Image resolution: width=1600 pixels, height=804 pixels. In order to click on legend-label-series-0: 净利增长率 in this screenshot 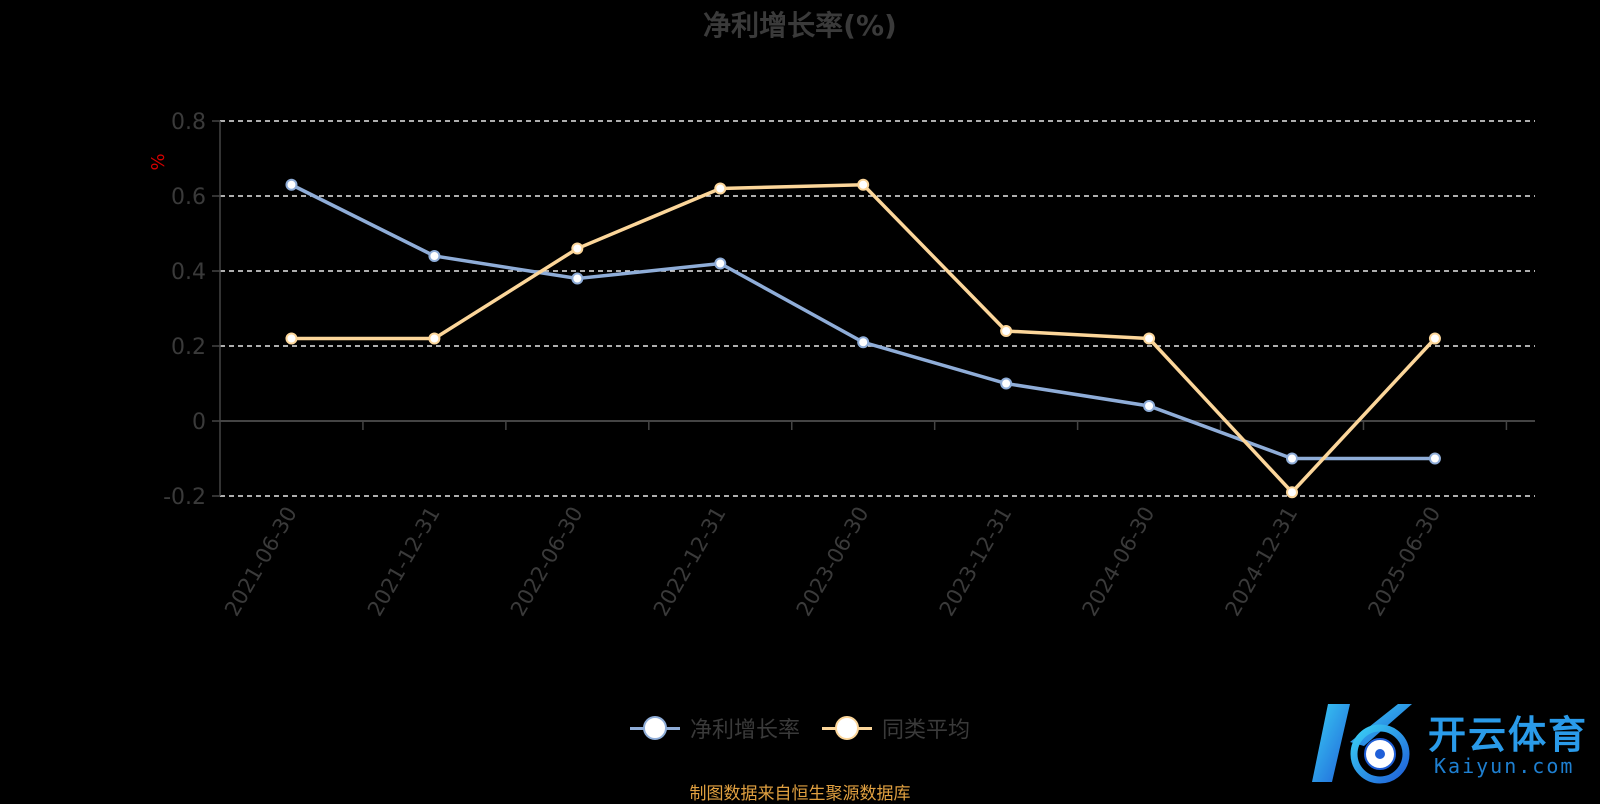, I will do `click(744, 730)`.